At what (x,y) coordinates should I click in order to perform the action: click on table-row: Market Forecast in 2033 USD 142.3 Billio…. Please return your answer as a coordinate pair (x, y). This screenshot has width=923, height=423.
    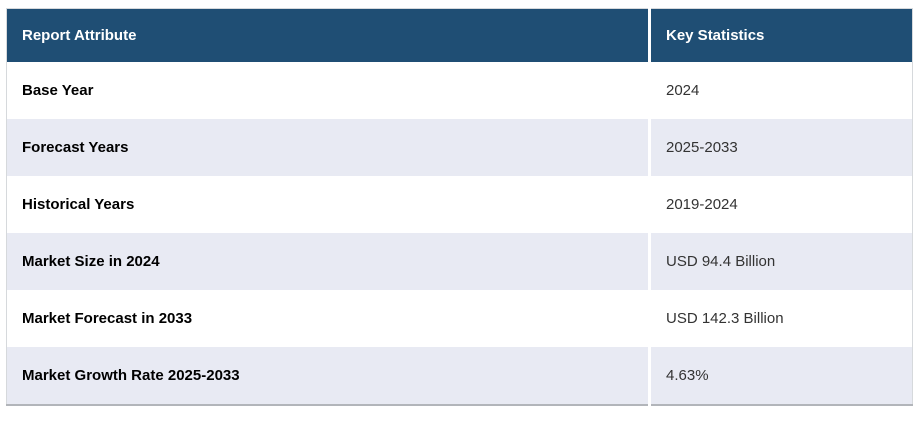
    Looking at the image, I should click on (459, 318).